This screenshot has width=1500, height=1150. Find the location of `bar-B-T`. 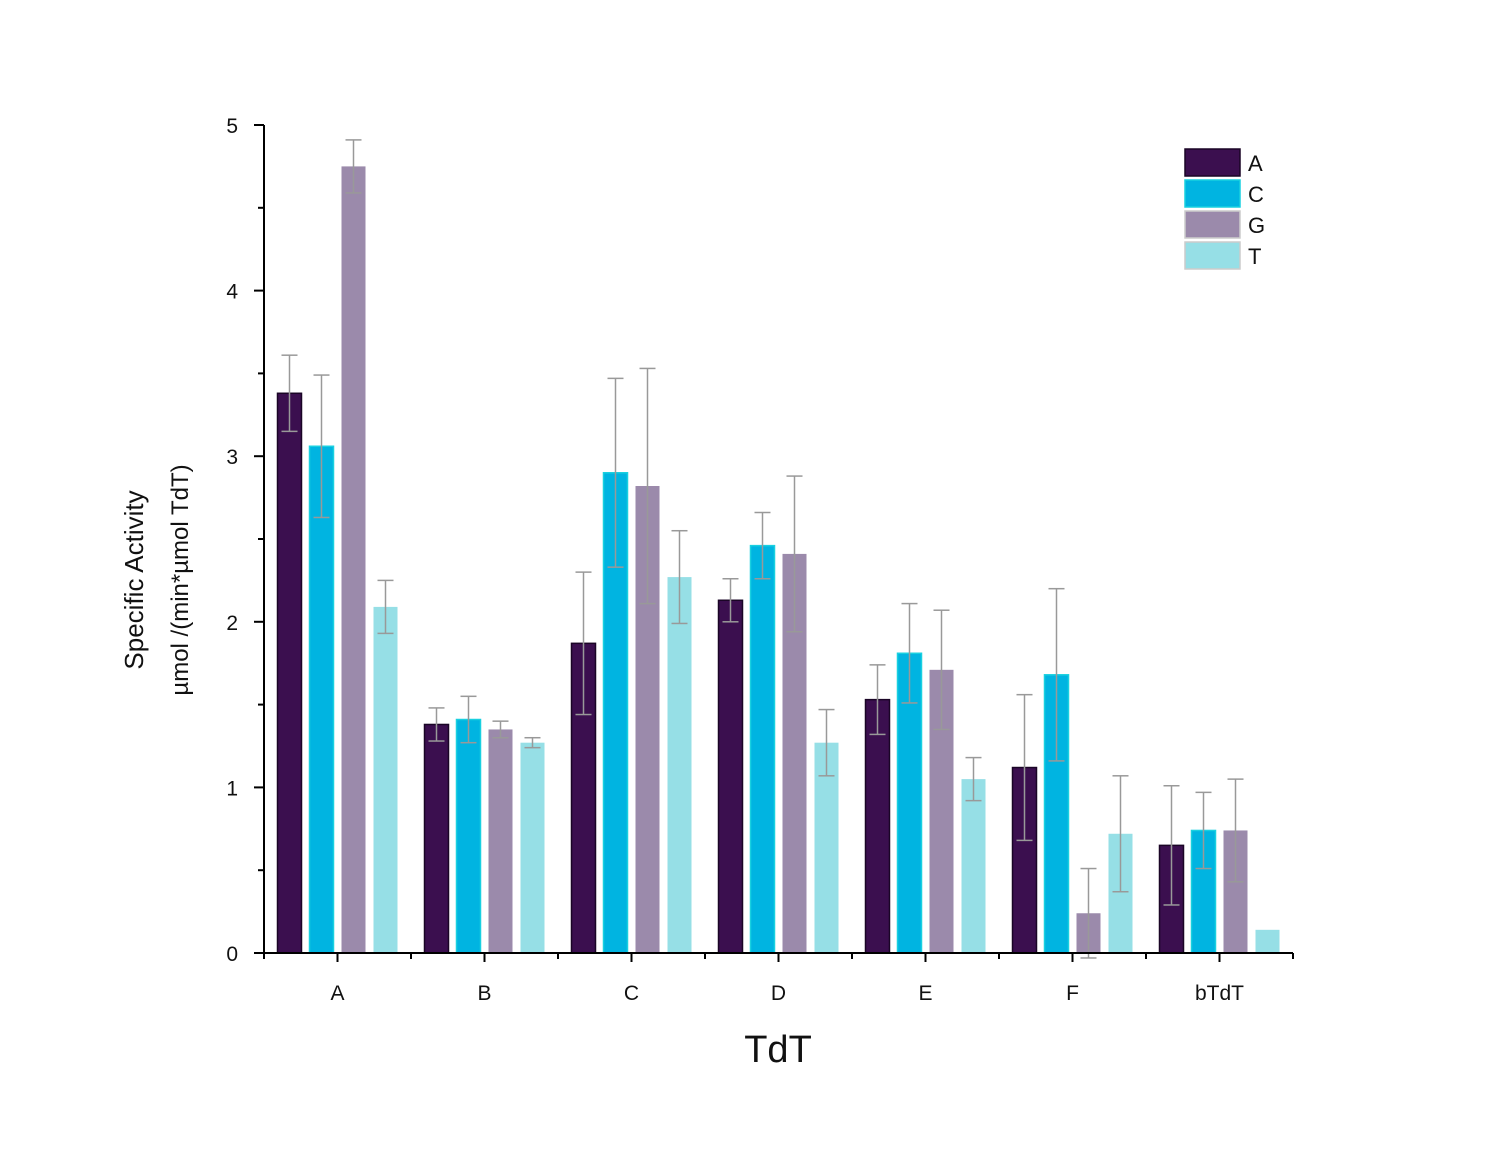

bar-B-T is located at coordinates (532, 847).